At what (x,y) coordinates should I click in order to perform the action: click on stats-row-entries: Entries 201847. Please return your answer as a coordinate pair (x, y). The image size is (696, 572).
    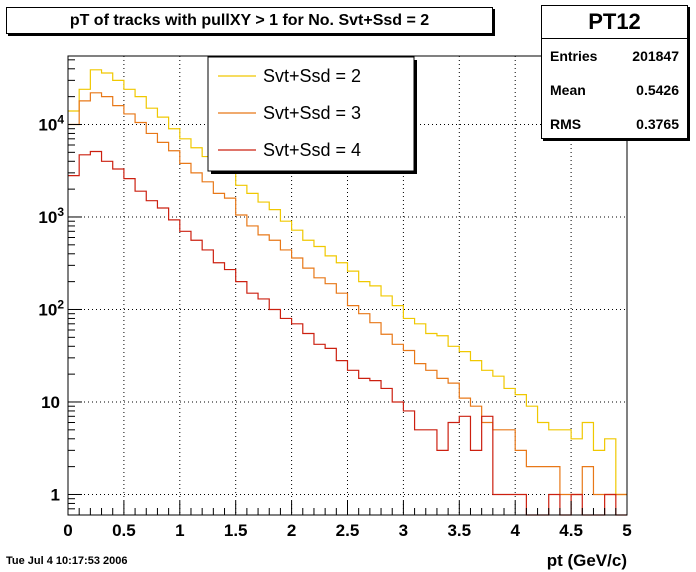
    Looking at the image, I should click on (614, 56).